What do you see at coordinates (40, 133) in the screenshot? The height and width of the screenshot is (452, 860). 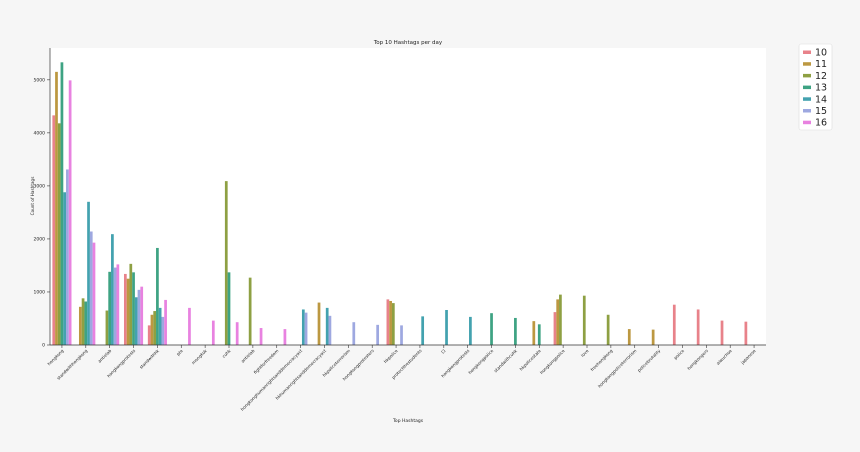 I see `y-tick-label: 4000` at bounding box center [40, 133].